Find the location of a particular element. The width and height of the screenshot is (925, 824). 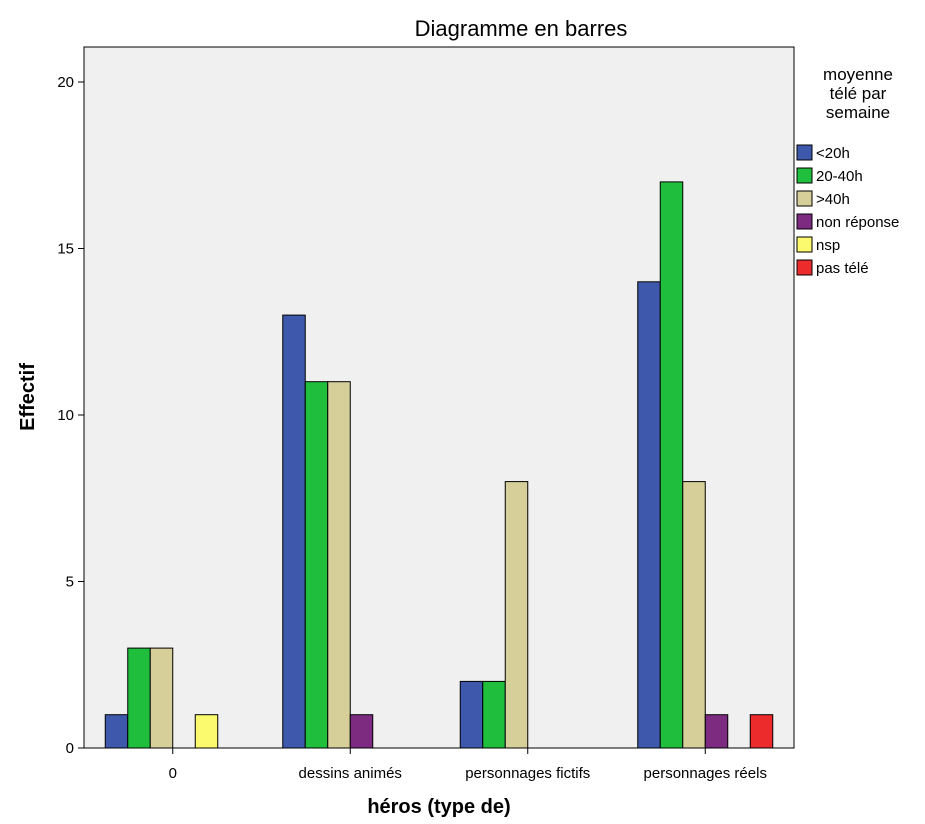

legend-label: <20h is located at coordinates (833, 153).